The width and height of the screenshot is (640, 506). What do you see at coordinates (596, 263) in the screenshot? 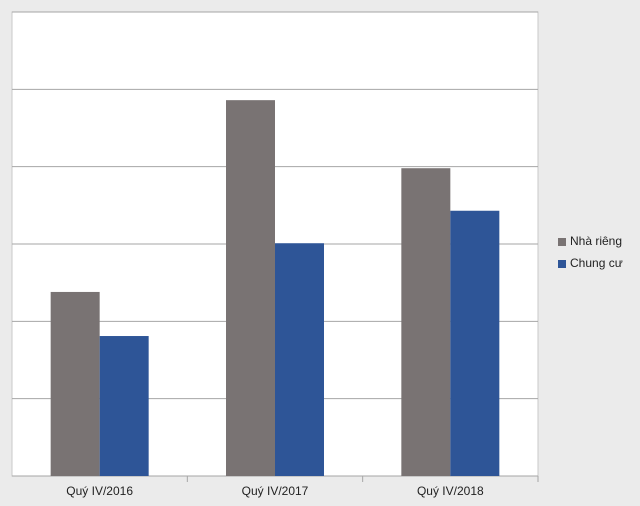
I see `legend-label: Chung cư` at bounding box center [596, 263].